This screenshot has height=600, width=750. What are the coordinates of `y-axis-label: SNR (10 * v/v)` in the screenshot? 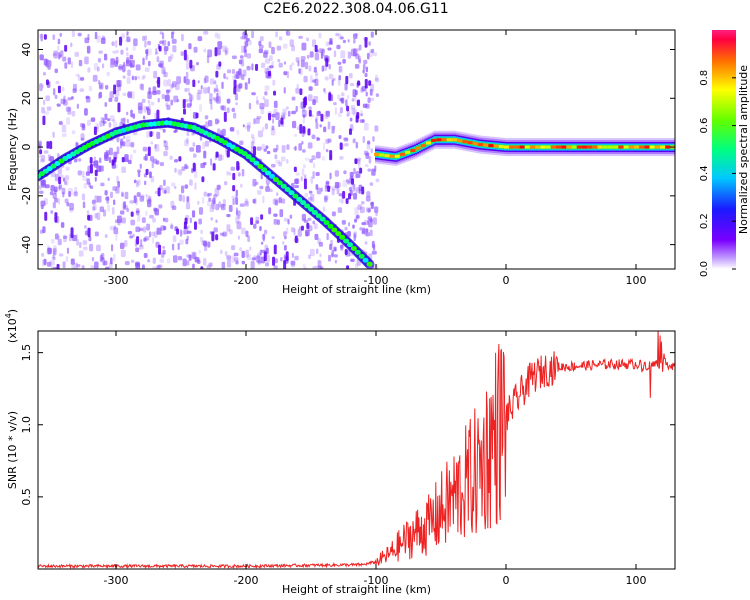 It's located at (12, 450).